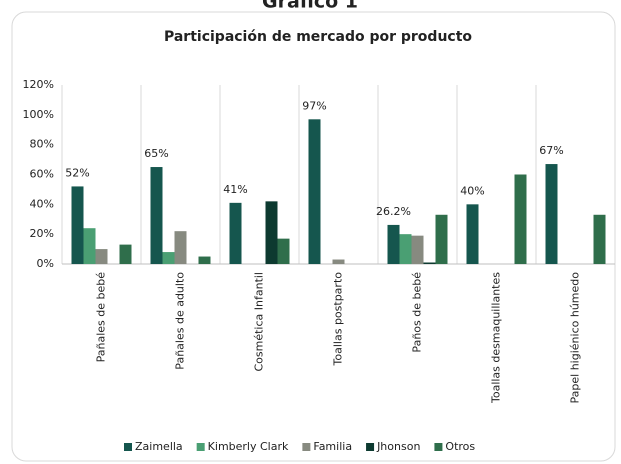  Describe the element at coordinates (259, 322) in the screenshot. I see `x-tick-label: Cosmética Infantil` at that location.